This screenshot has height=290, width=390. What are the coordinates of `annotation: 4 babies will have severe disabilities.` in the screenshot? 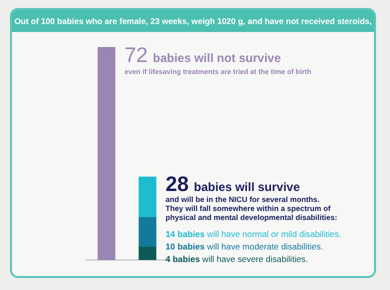 It's located at (237, 259).